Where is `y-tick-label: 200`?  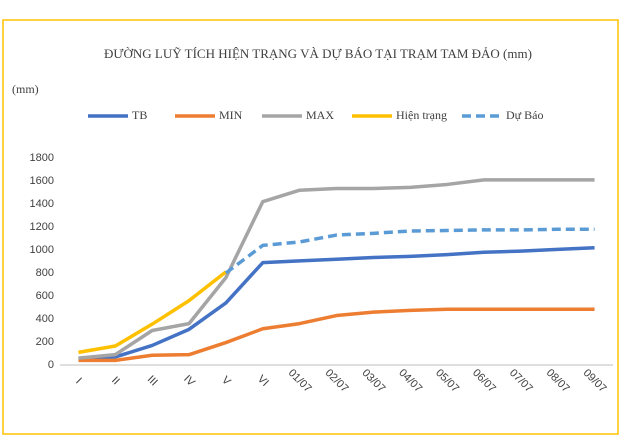 y-tick-label: 200 is located at coordinates (45, 342).